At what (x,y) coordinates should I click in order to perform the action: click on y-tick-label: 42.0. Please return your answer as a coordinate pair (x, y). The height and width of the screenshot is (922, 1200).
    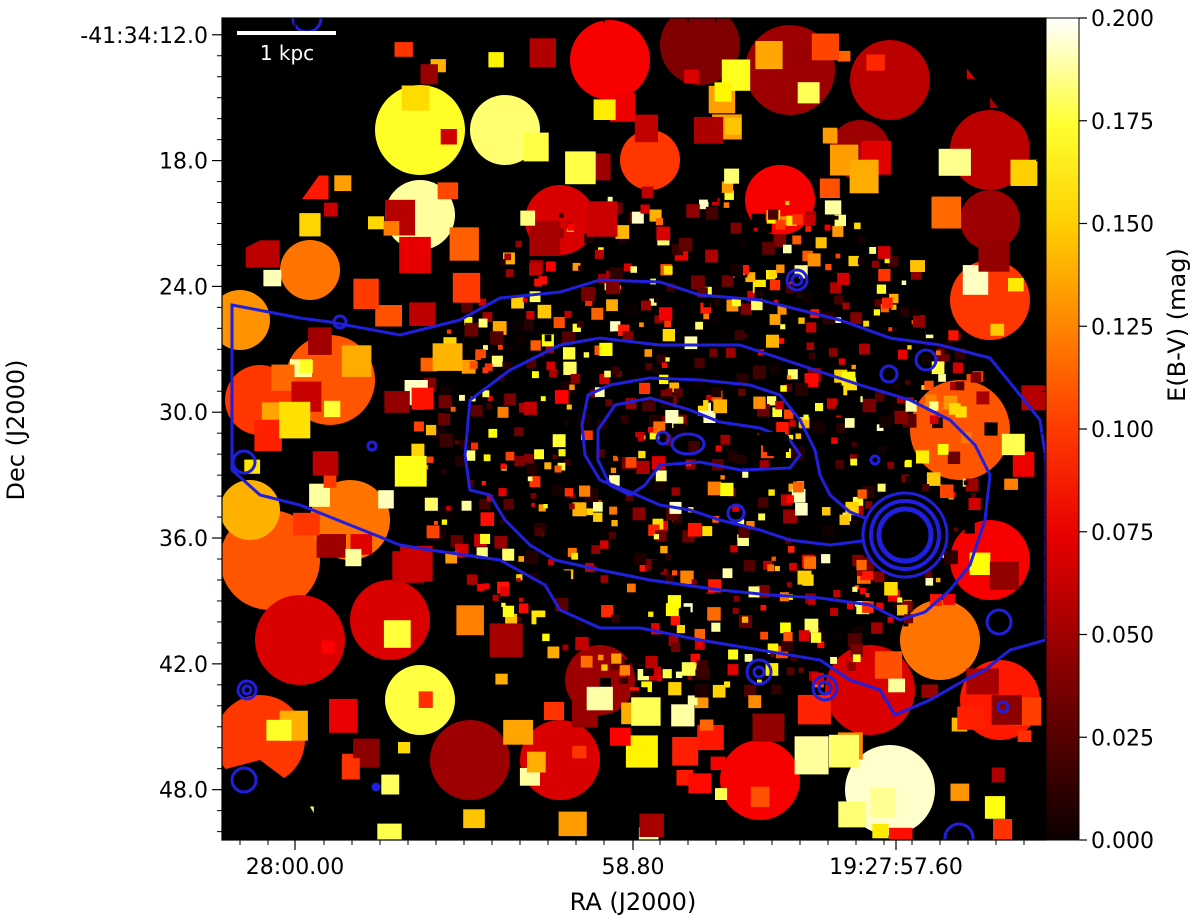
    Looking at the image, I should click on (183, 665).